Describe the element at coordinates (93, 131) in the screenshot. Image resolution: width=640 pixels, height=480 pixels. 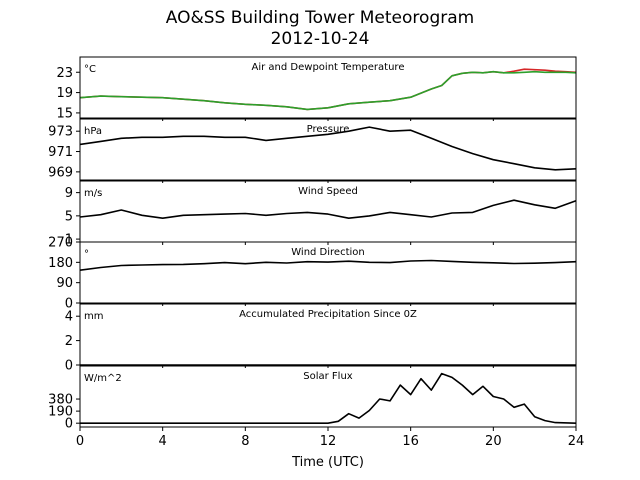
I see `panel-unit-label: hPa` at that location.